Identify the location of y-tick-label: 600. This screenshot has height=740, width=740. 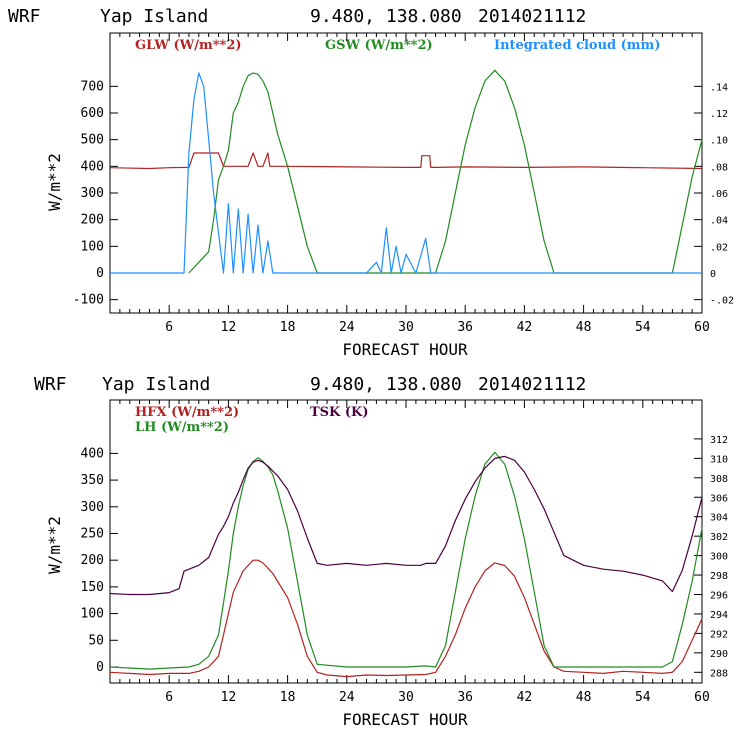
(92, 113).